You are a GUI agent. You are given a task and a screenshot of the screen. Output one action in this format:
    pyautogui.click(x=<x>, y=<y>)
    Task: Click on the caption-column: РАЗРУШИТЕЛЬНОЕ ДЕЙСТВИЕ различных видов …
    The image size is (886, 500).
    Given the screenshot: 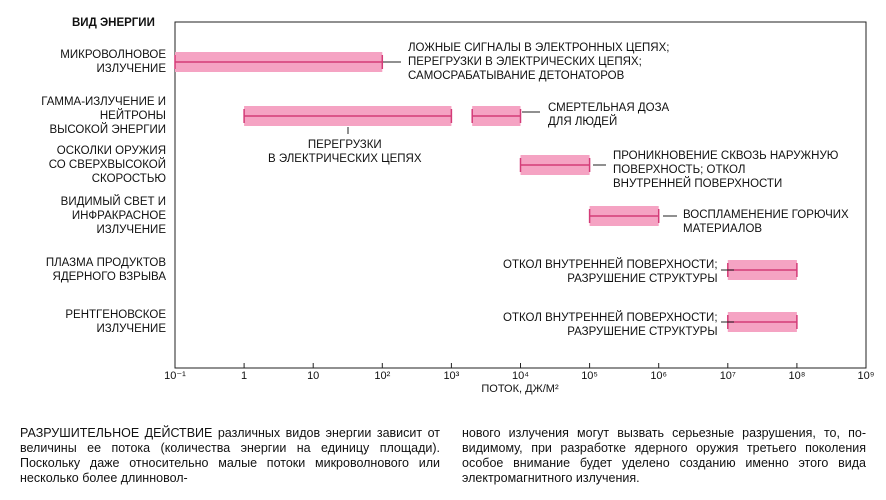 What is the action you would take?
    pyautogui.click(x=230, y=456)
    